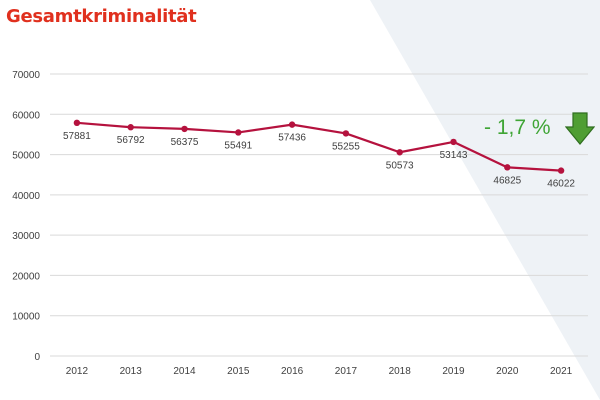  I want to click on y-tick-label: 10000, so click(26, 317).